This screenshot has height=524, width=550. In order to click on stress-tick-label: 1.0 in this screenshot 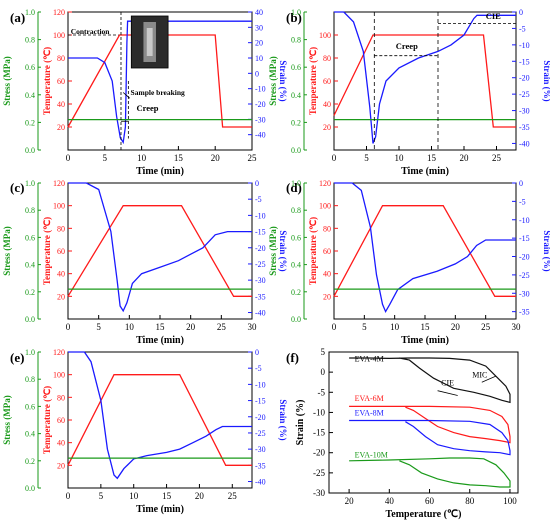, I will do `click(30, 183)`.